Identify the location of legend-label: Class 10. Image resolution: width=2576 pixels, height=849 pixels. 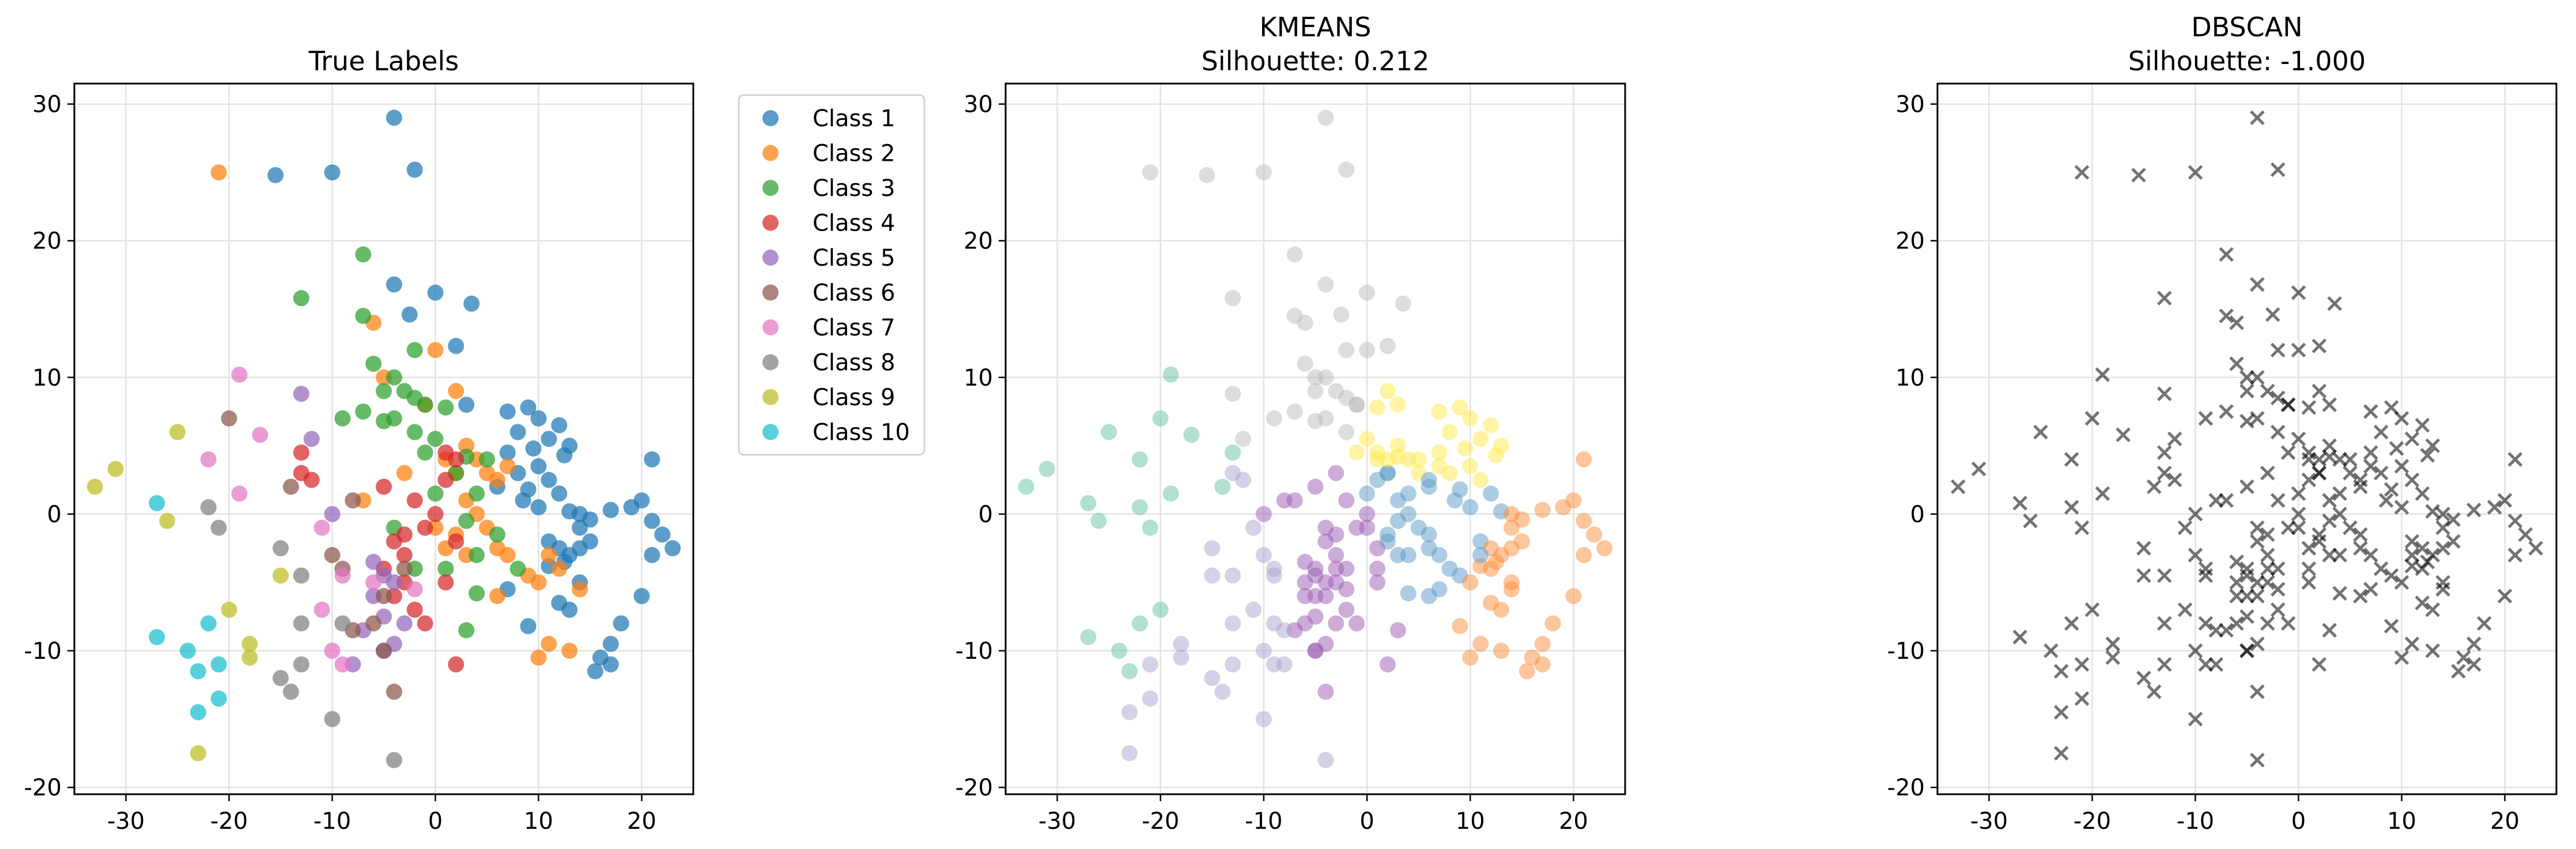
(861, 433).